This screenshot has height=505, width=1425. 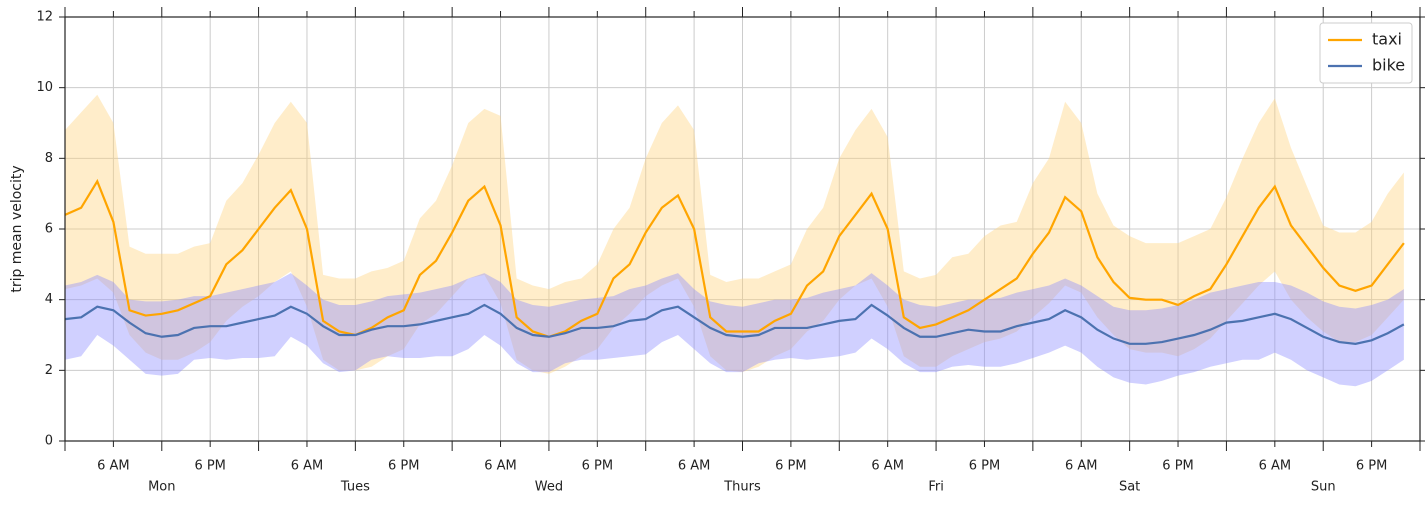 I want to click on day-label: Tues, so click(x=355, y=487).